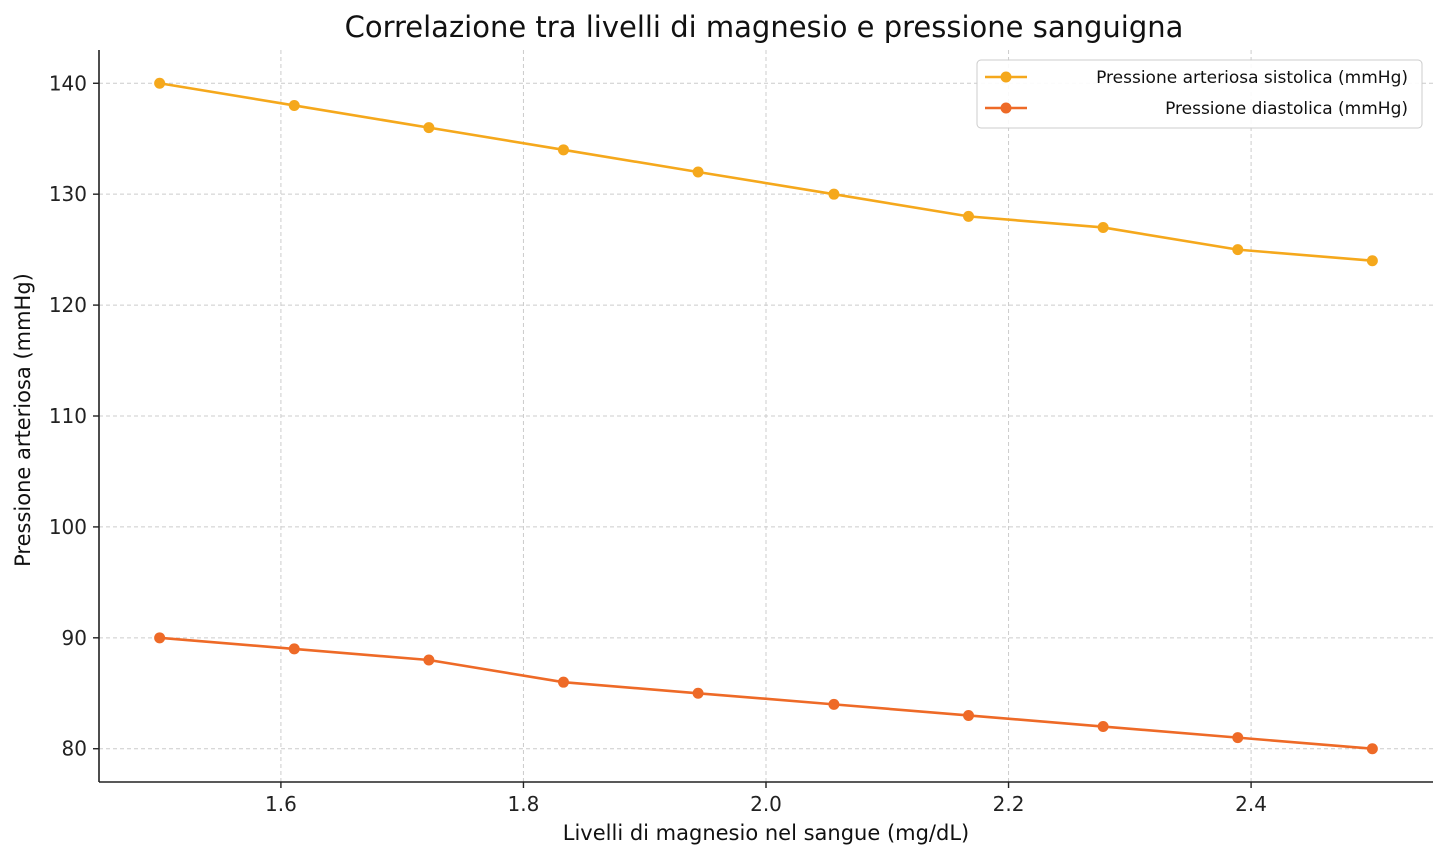 This screenshot has height=856, width=1444. Describe the element at coordinates (281, 804) in the screenshot. I see `x-tick-label: 1.6` at that location.